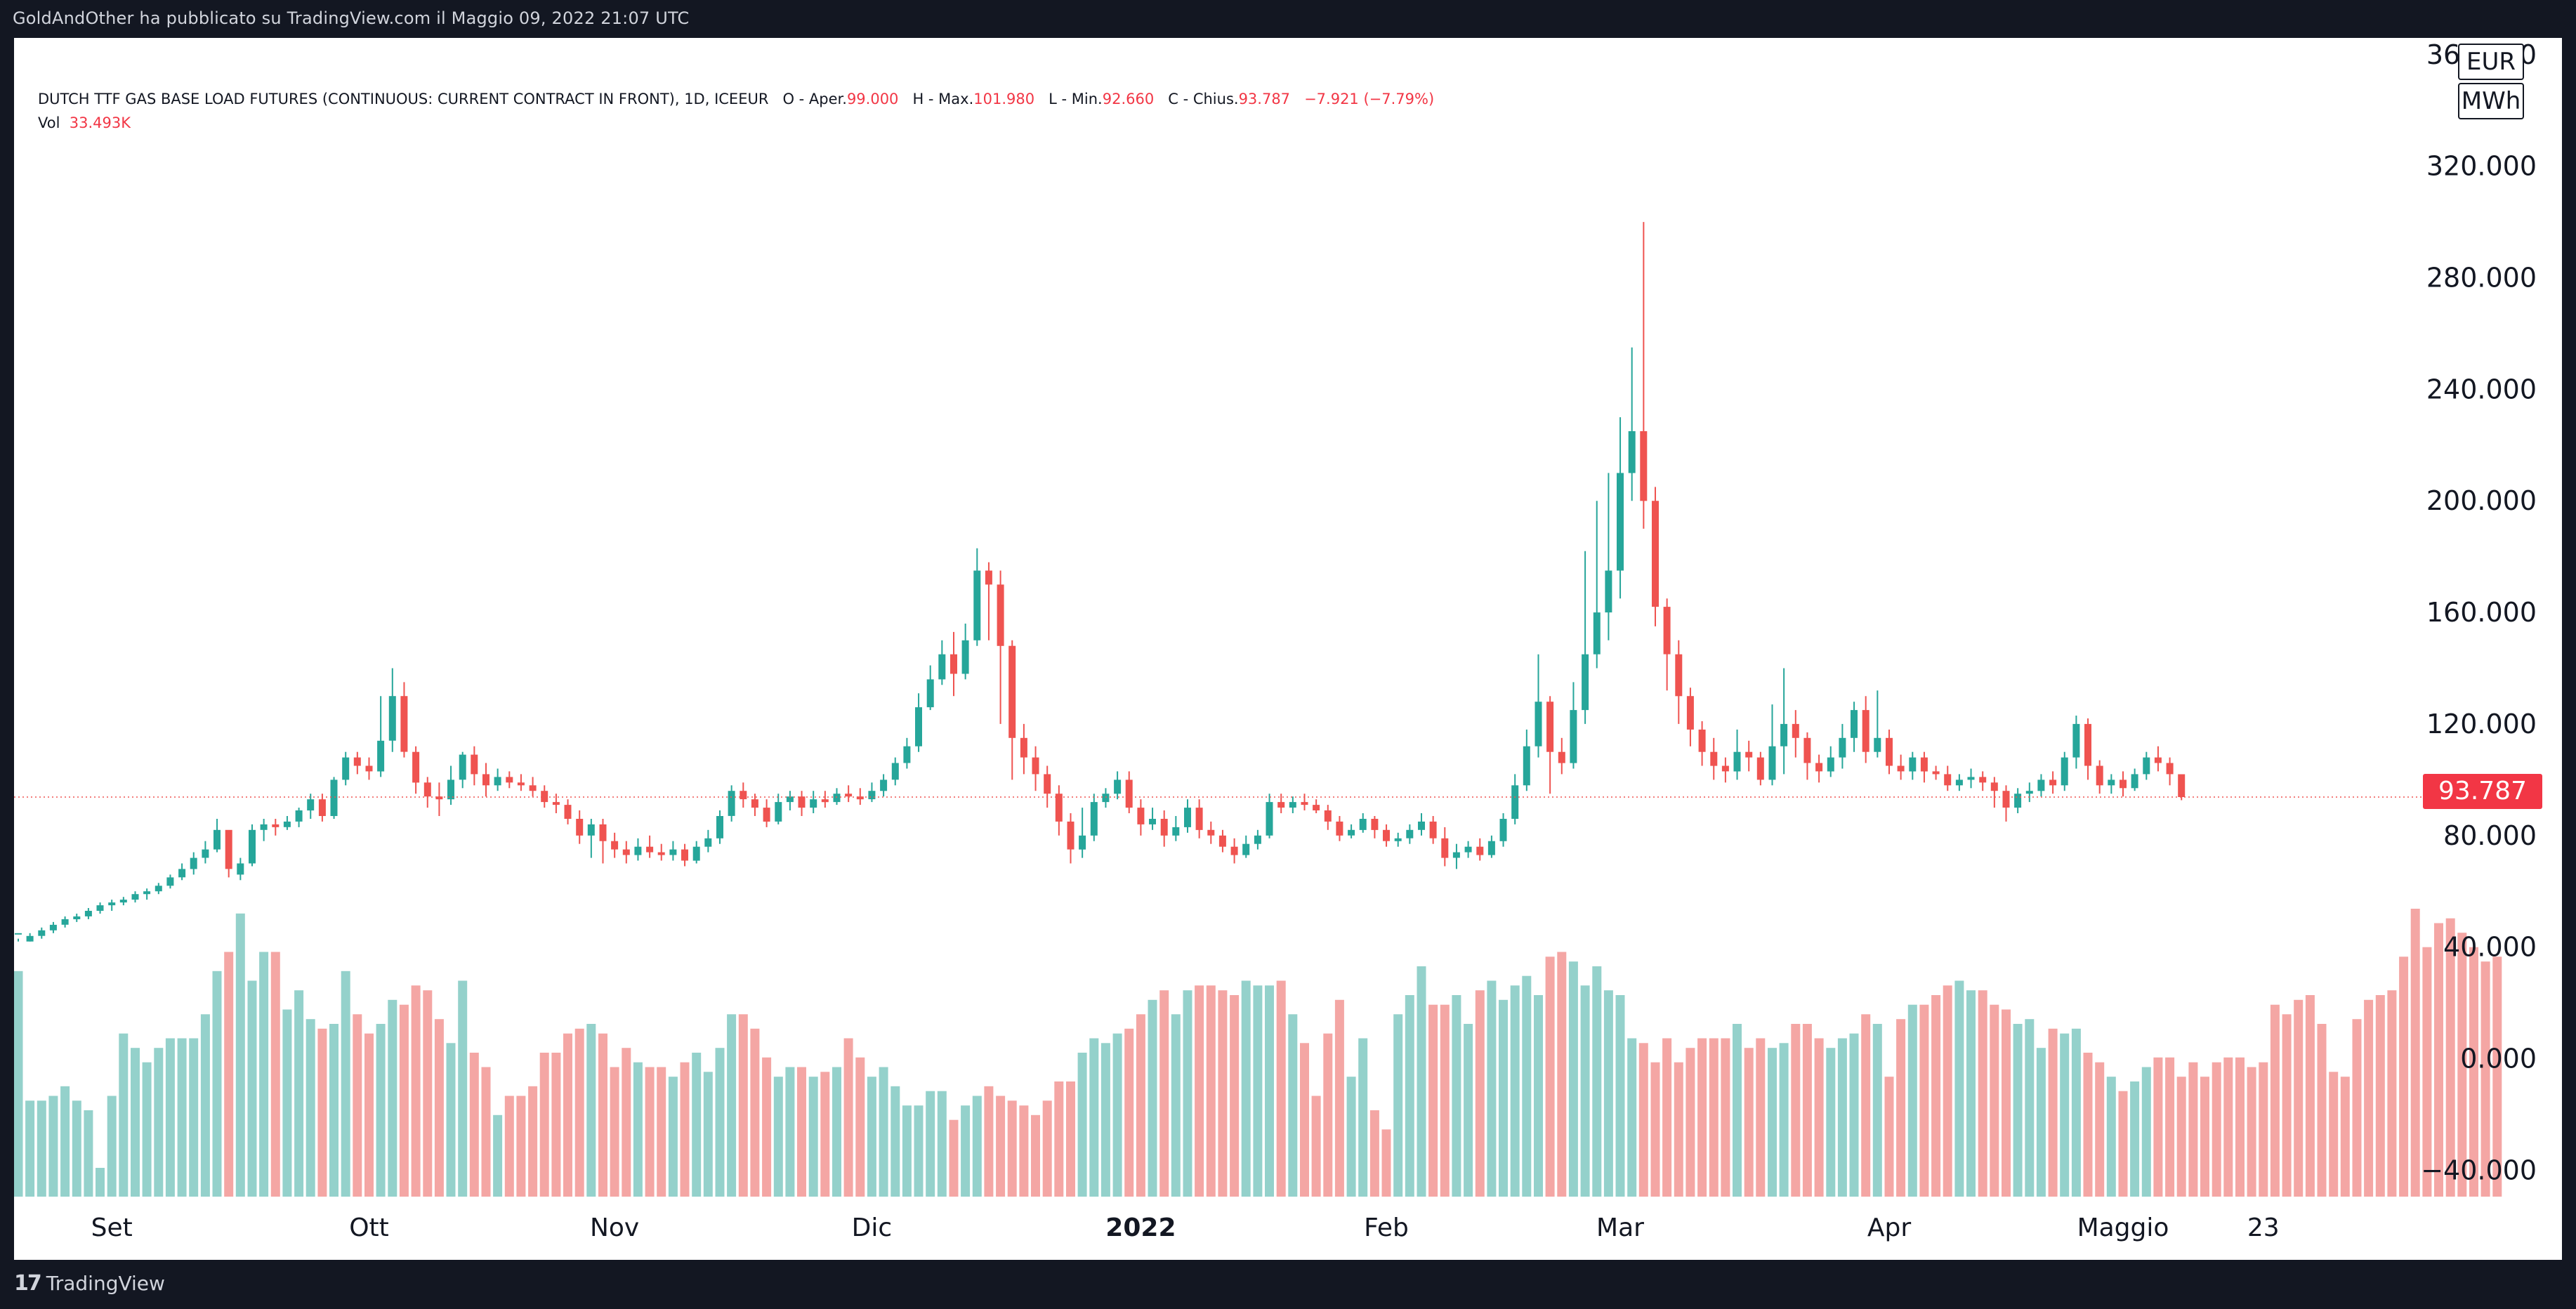  I want to click on tradingview-logo: 17 TradingView, so click(89, 1284).